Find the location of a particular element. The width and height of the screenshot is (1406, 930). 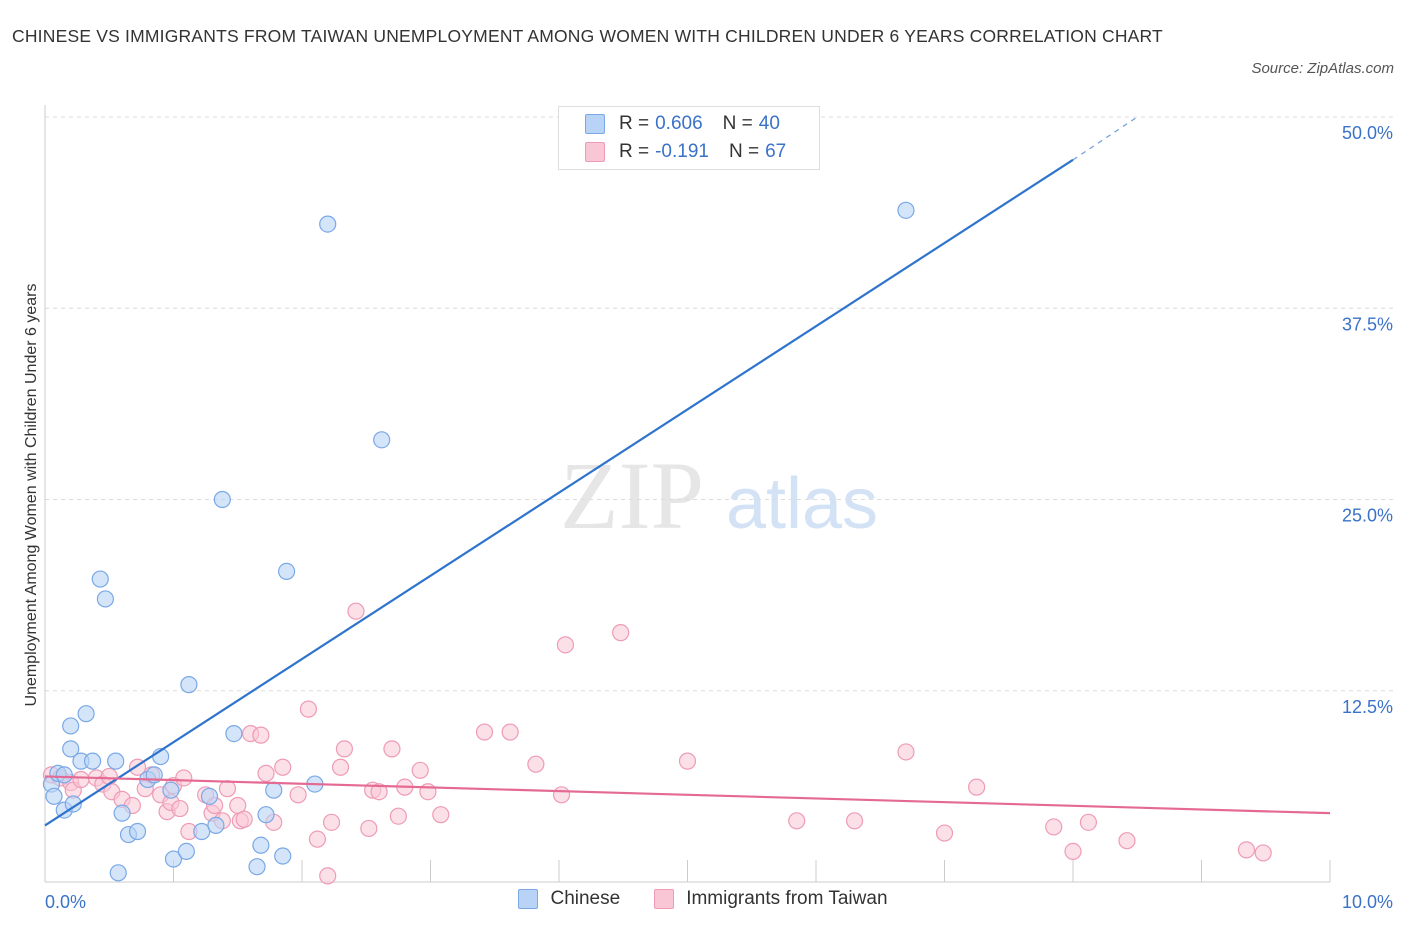

legend-item-chinese: Chinese is located at coordinates (569, 899).